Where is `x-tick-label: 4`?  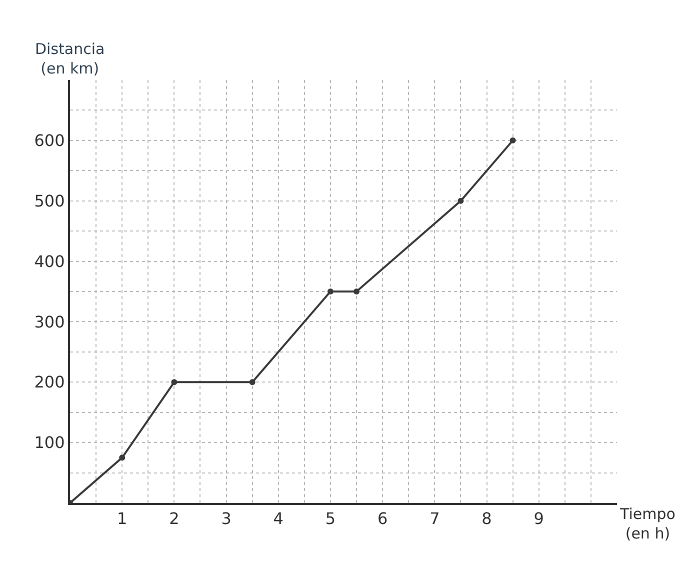 x-tick-label: 4 is located at coordinates (278, 518).